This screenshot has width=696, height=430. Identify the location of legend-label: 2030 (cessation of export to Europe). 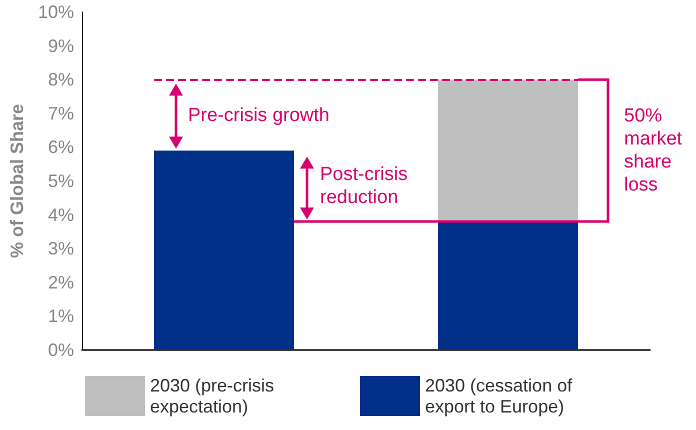
(501, 396).